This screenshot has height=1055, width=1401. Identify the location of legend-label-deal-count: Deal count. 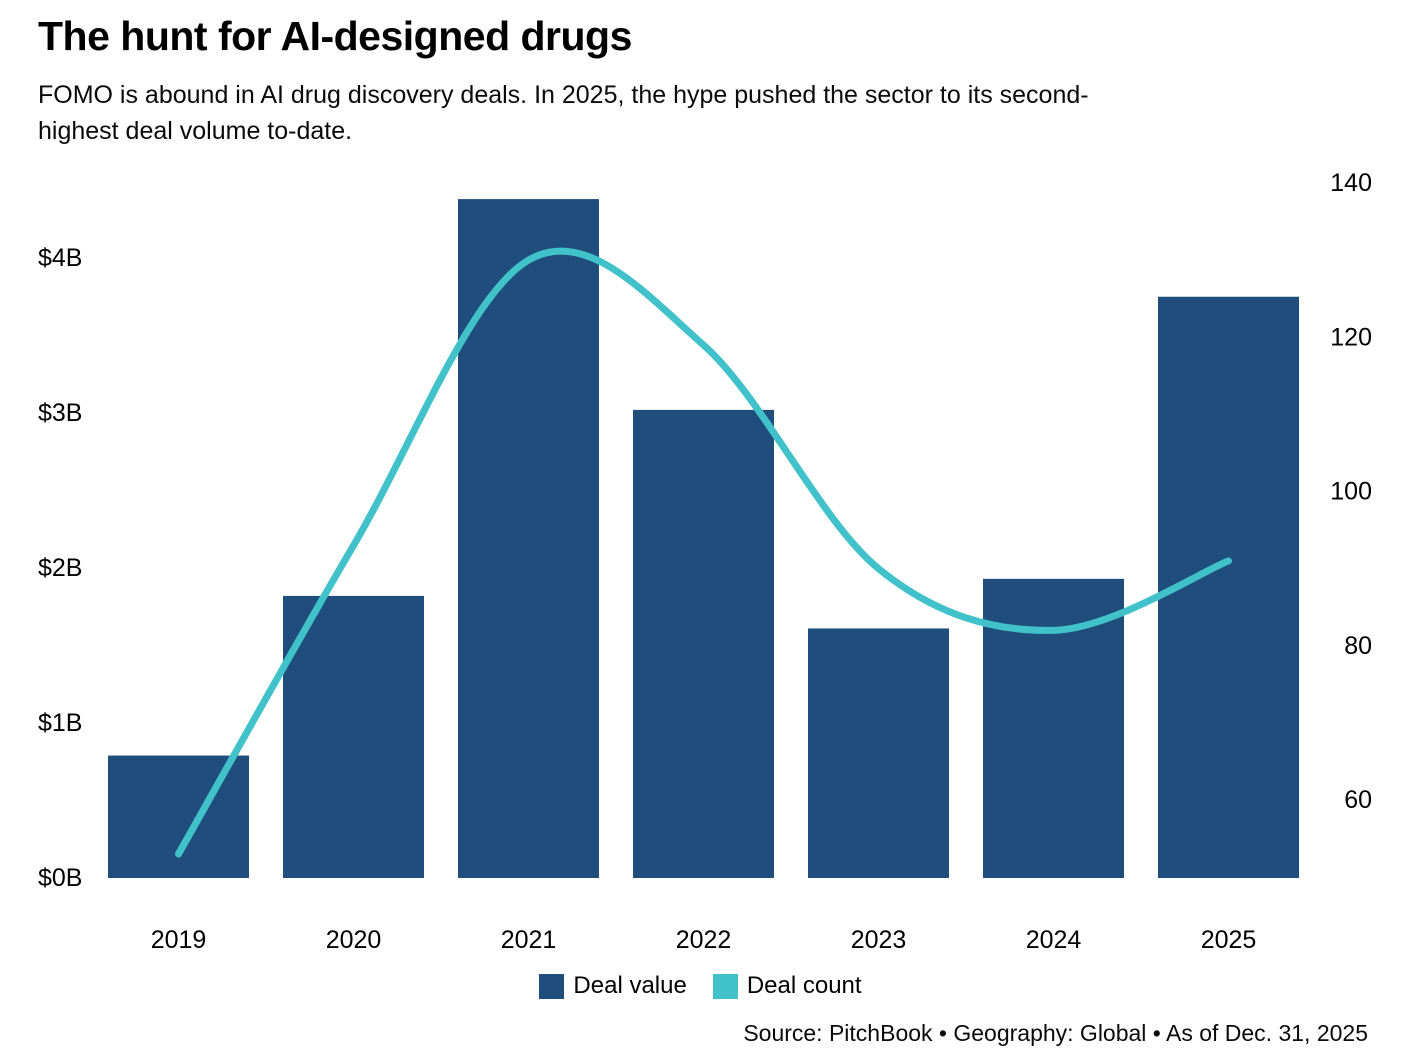
(804, 985).